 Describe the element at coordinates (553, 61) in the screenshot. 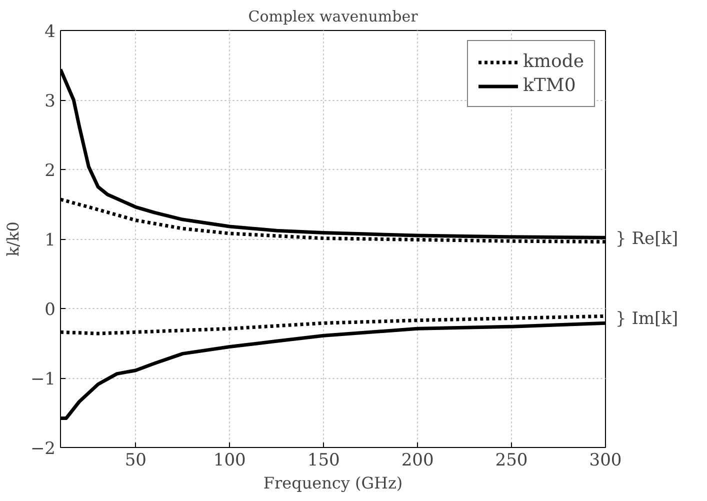

I see `legend-label: kmode` at that location.